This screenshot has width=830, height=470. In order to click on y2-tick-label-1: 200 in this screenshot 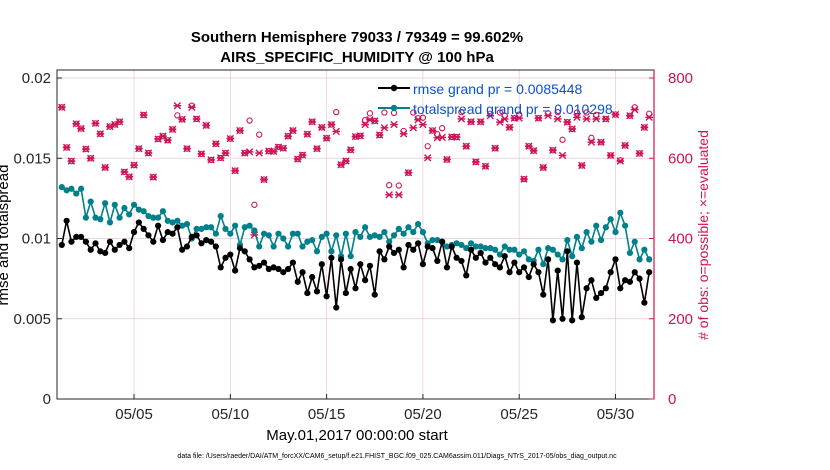, I will do `click(680, 319)`.